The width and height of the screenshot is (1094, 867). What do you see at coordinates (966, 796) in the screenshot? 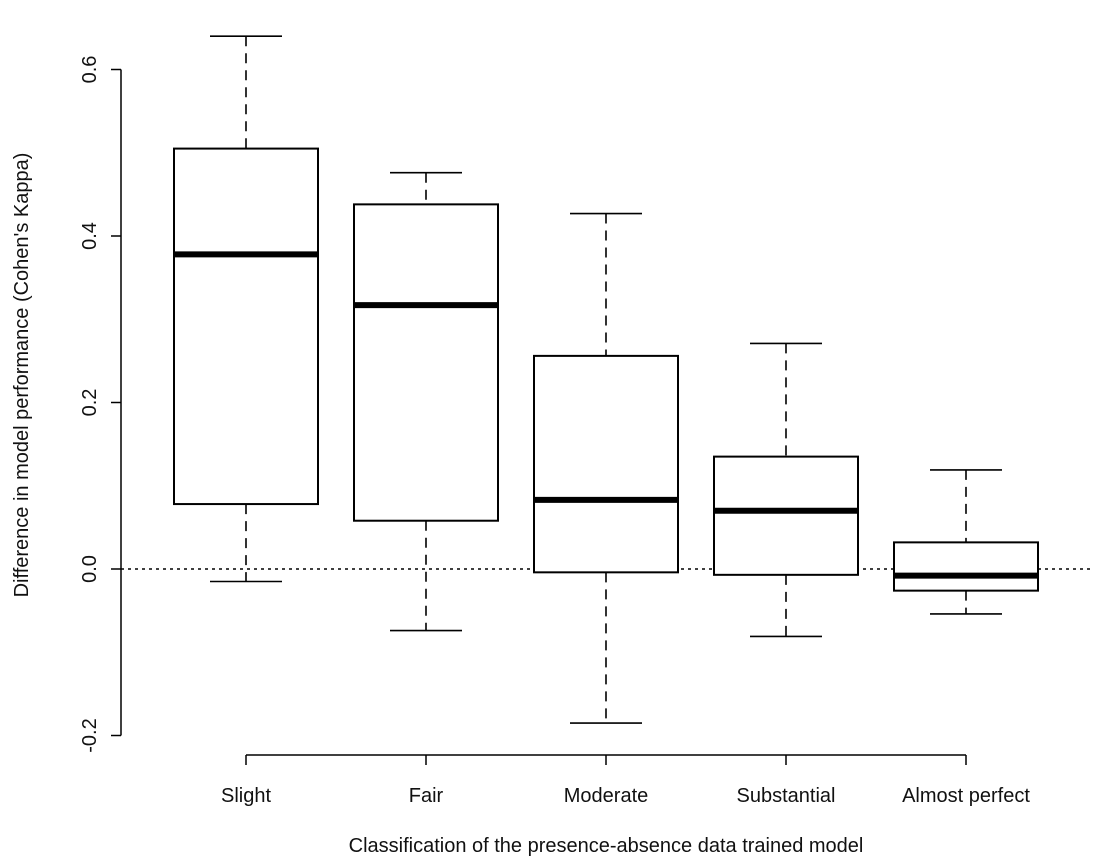
I see `x-tick-label: Almost perfect` at bounding box center [966, 796].